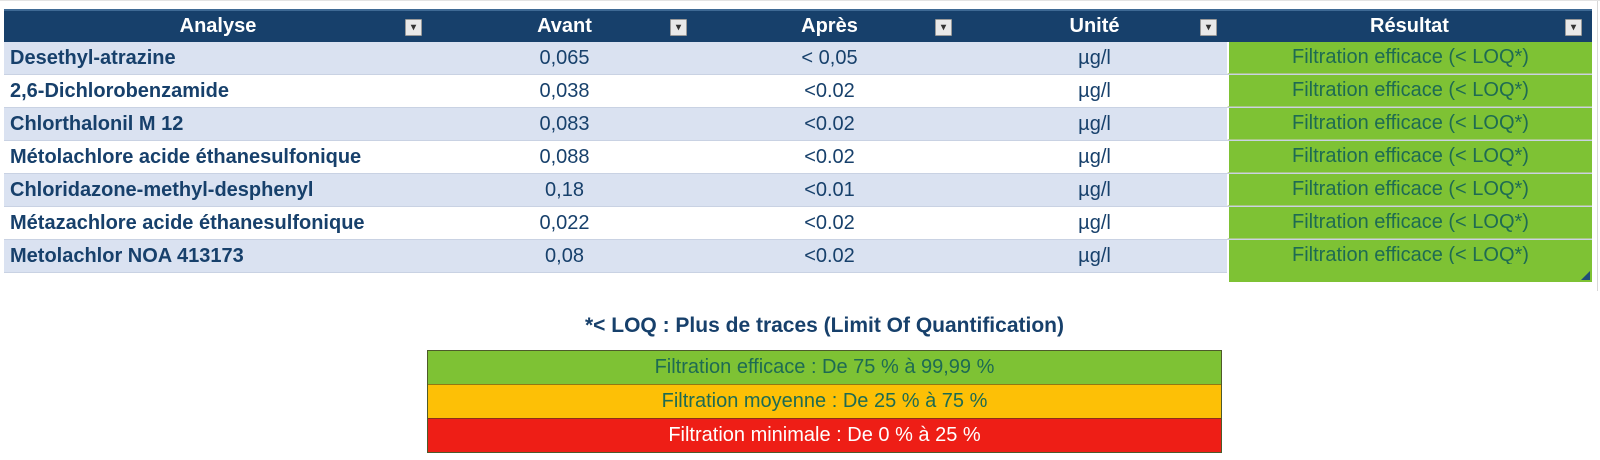  I want to click on header-analyse-label: Analyse, so click(218, 26).